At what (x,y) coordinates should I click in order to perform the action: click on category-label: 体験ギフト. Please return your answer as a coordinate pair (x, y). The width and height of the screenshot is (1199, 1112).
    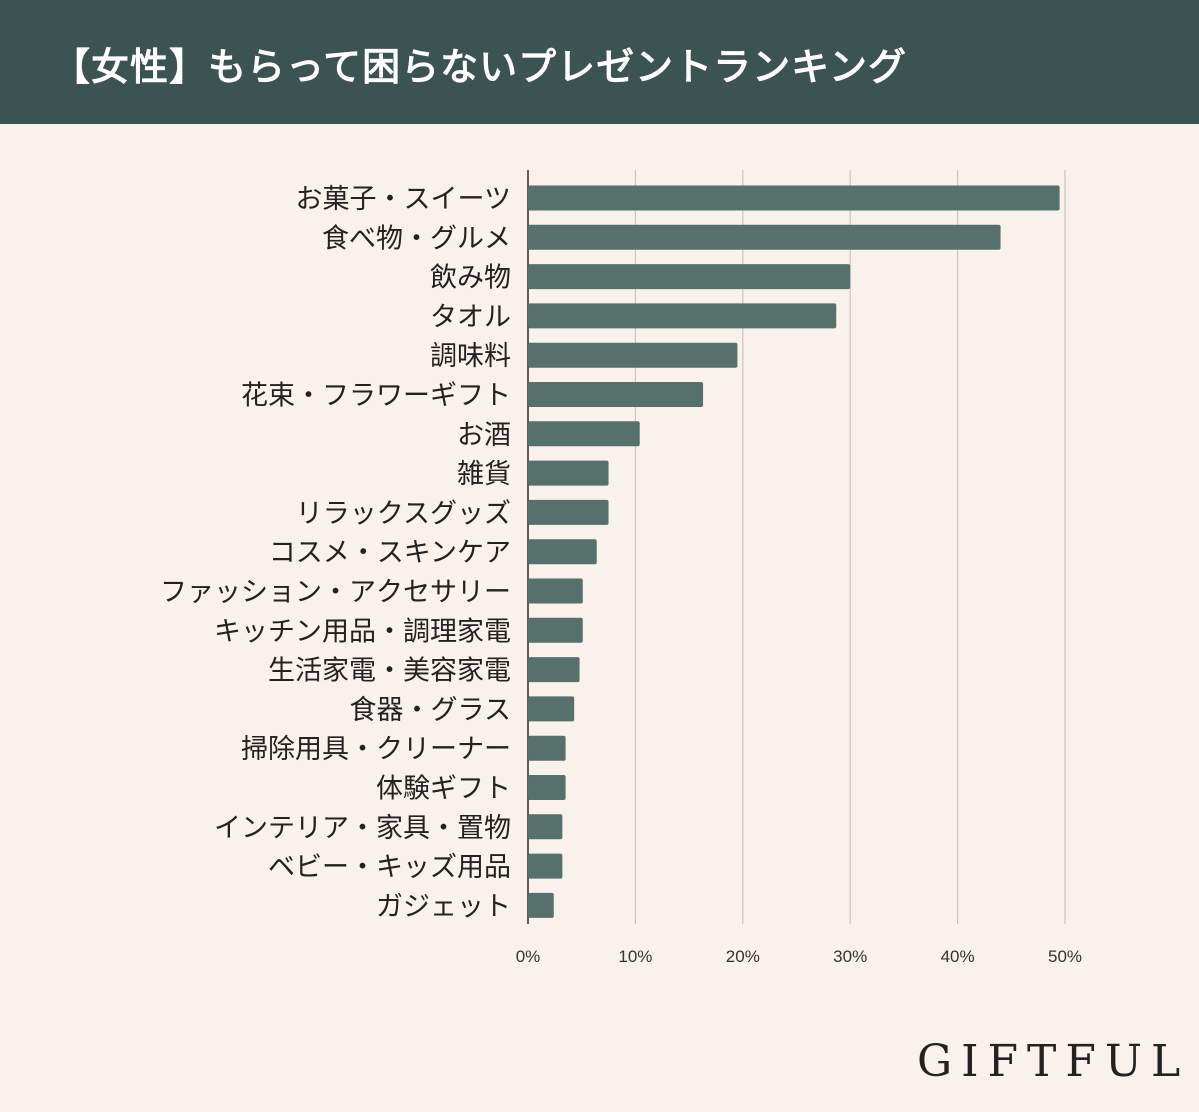
    Looking at the image, I should click on (443, 789).